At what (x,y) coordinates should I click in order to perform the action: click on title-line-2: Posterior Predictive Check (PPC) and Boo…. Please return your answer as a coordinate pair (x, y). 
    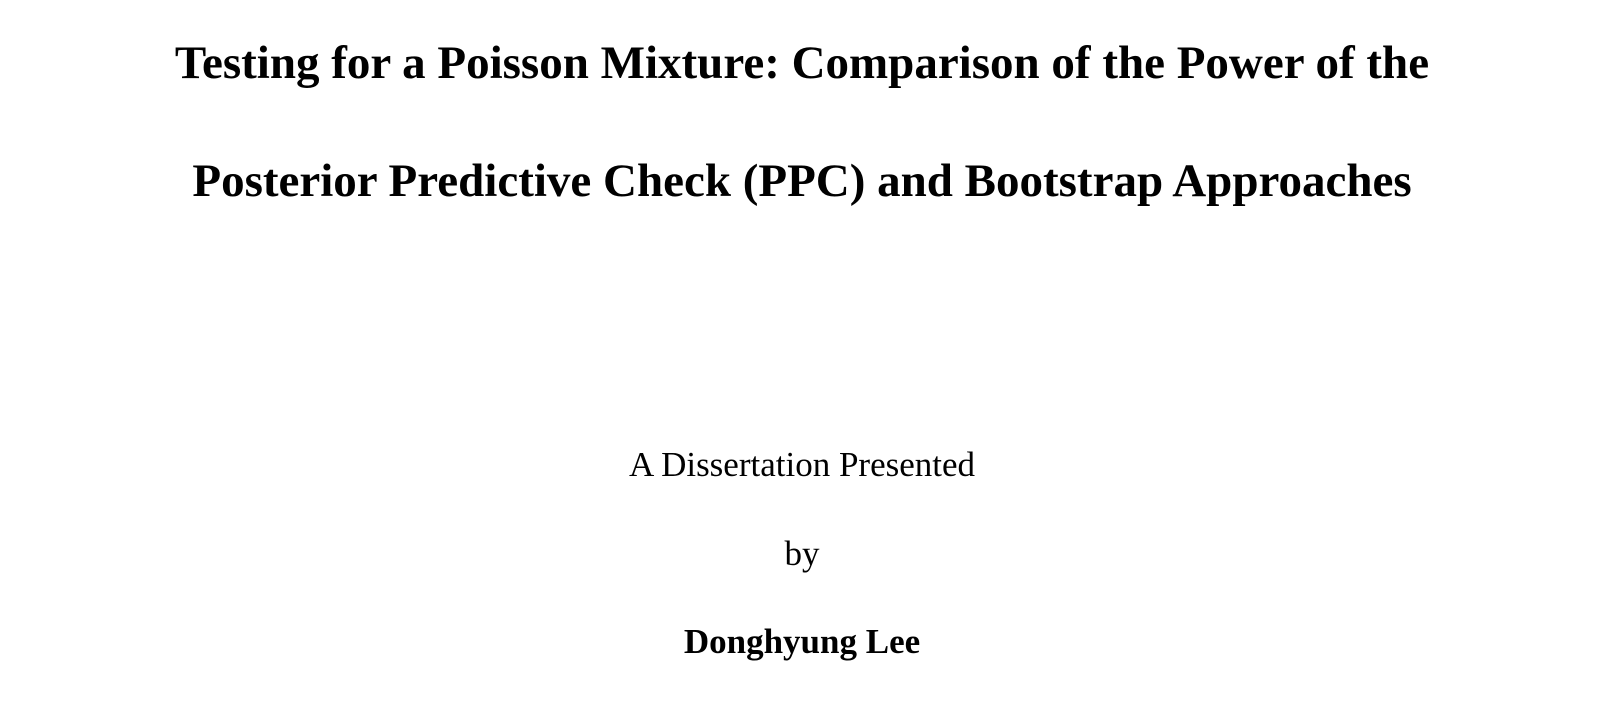
    Looking at the image, I should click on (802, 181).